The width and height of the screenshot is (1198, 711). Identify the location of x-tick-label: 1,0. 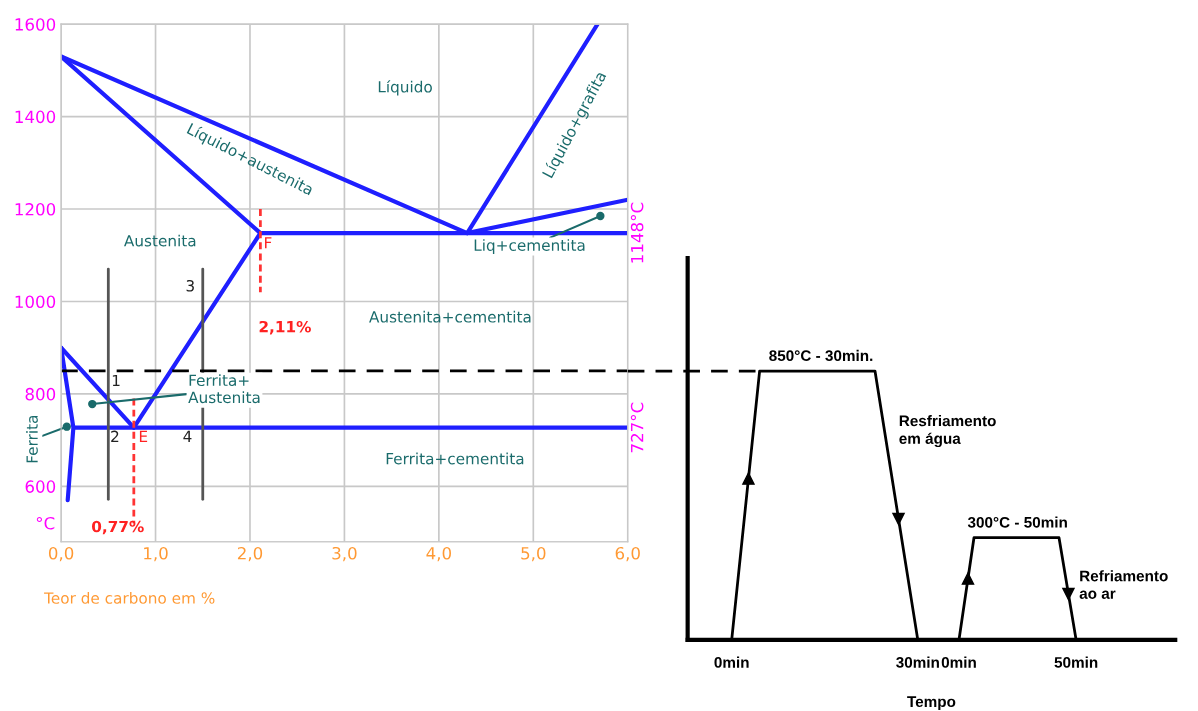
(156, 554).